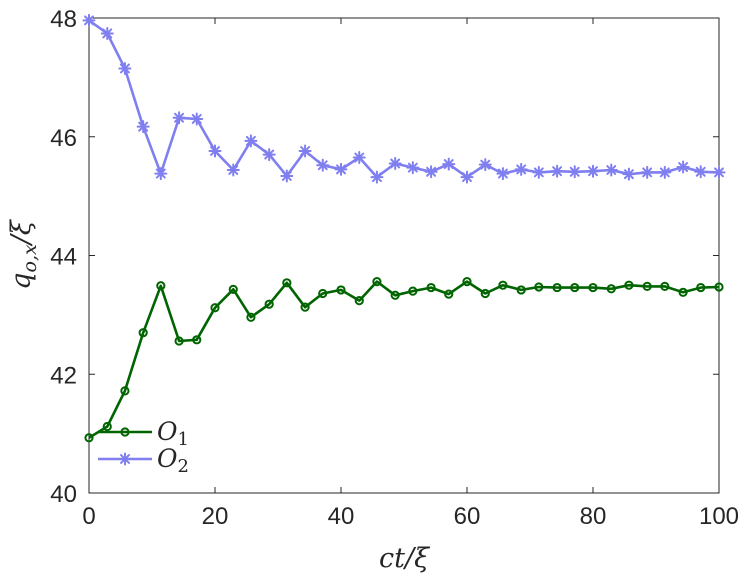 The width and height of the screenshot is (747, 578). What do you see at coordinates (21, 280) in the screenshot?
I see `y-axis-label-base: q` at bounding box center [21, 280].